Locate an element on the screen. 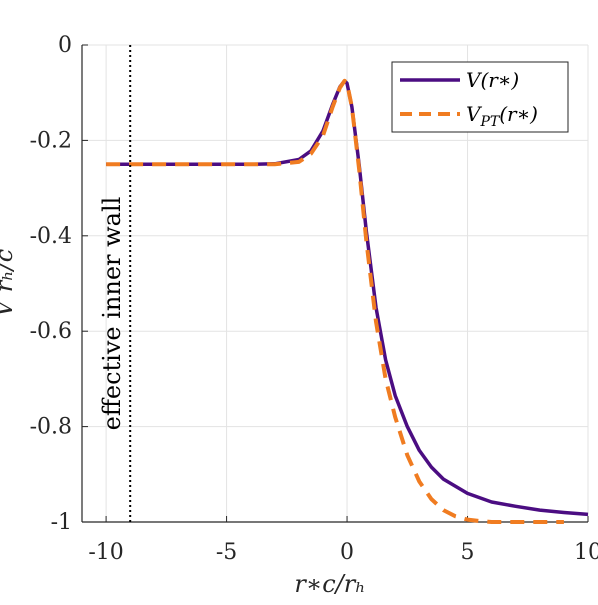 Image resolution: width=598 pixels, height=605 pixels. y-tick-label: 0 is located at coordinates (65, 45).